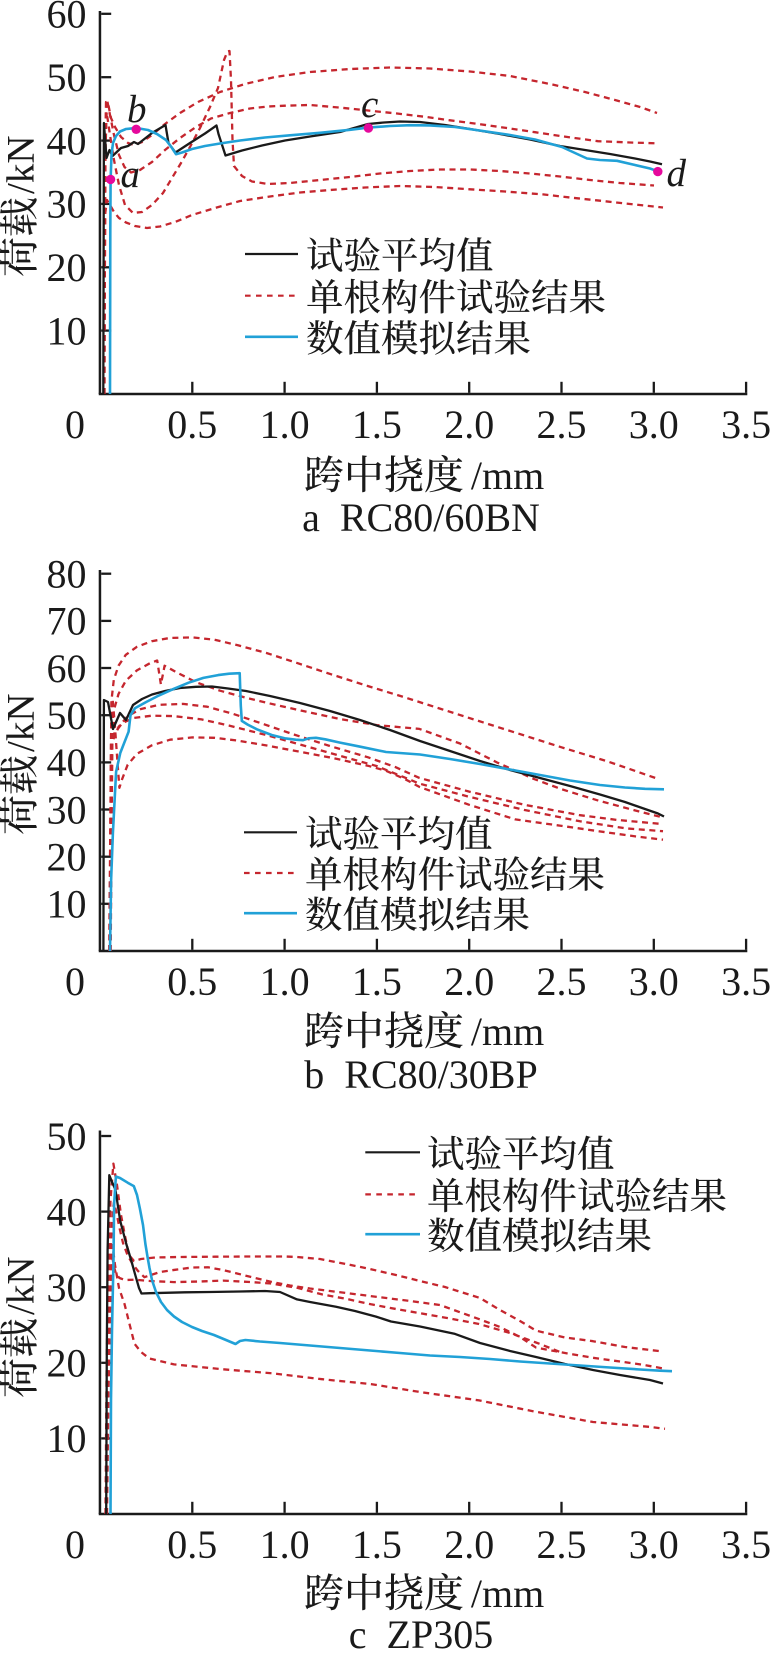 The height and width of the screenshot is (1654, 771). What do you see at coordinates (137, 109) in the screenshot?
I see `svg-text: b` at bounding box center [137, 109].